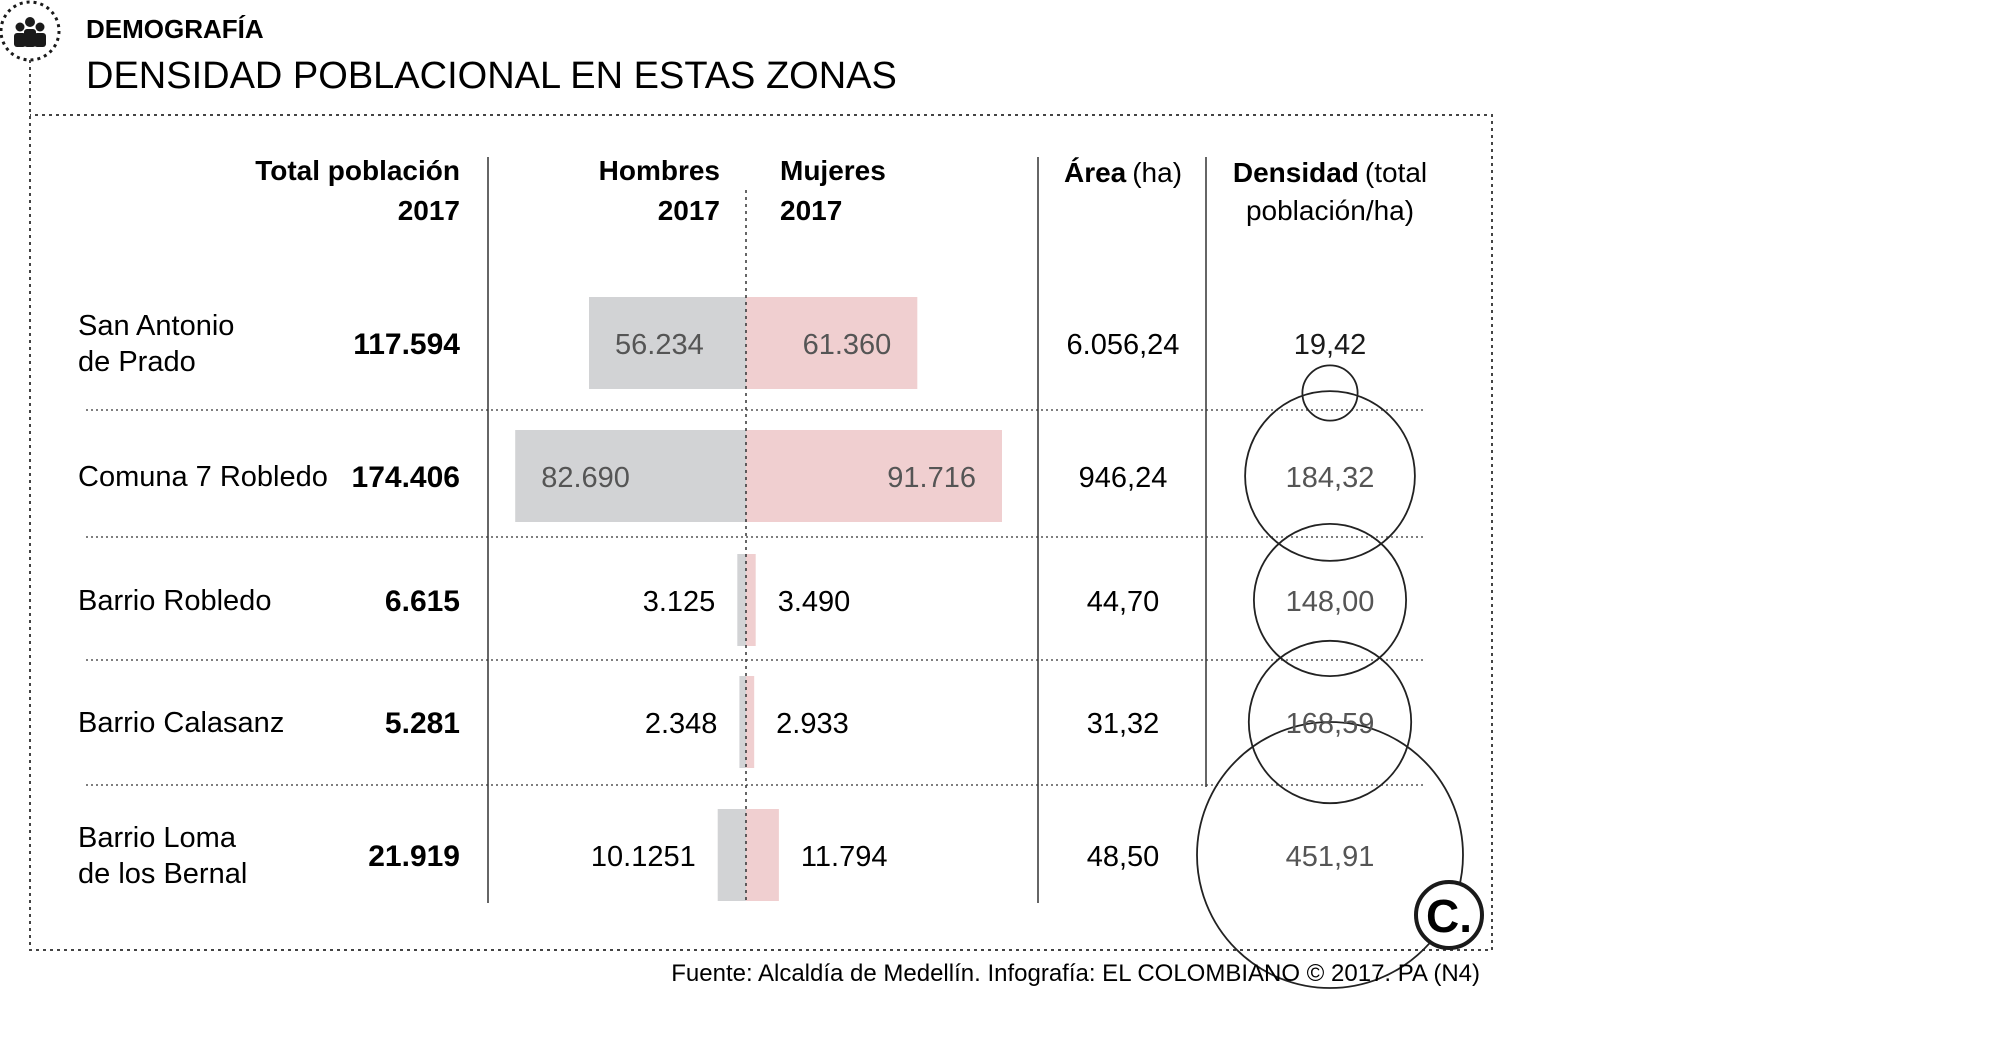 This screenshot has height=1063, width=2000. What do you see at coordinates (429, 210) in the screenshot?
I see `header-total-year: 2017` at bounding box center [429, 210].